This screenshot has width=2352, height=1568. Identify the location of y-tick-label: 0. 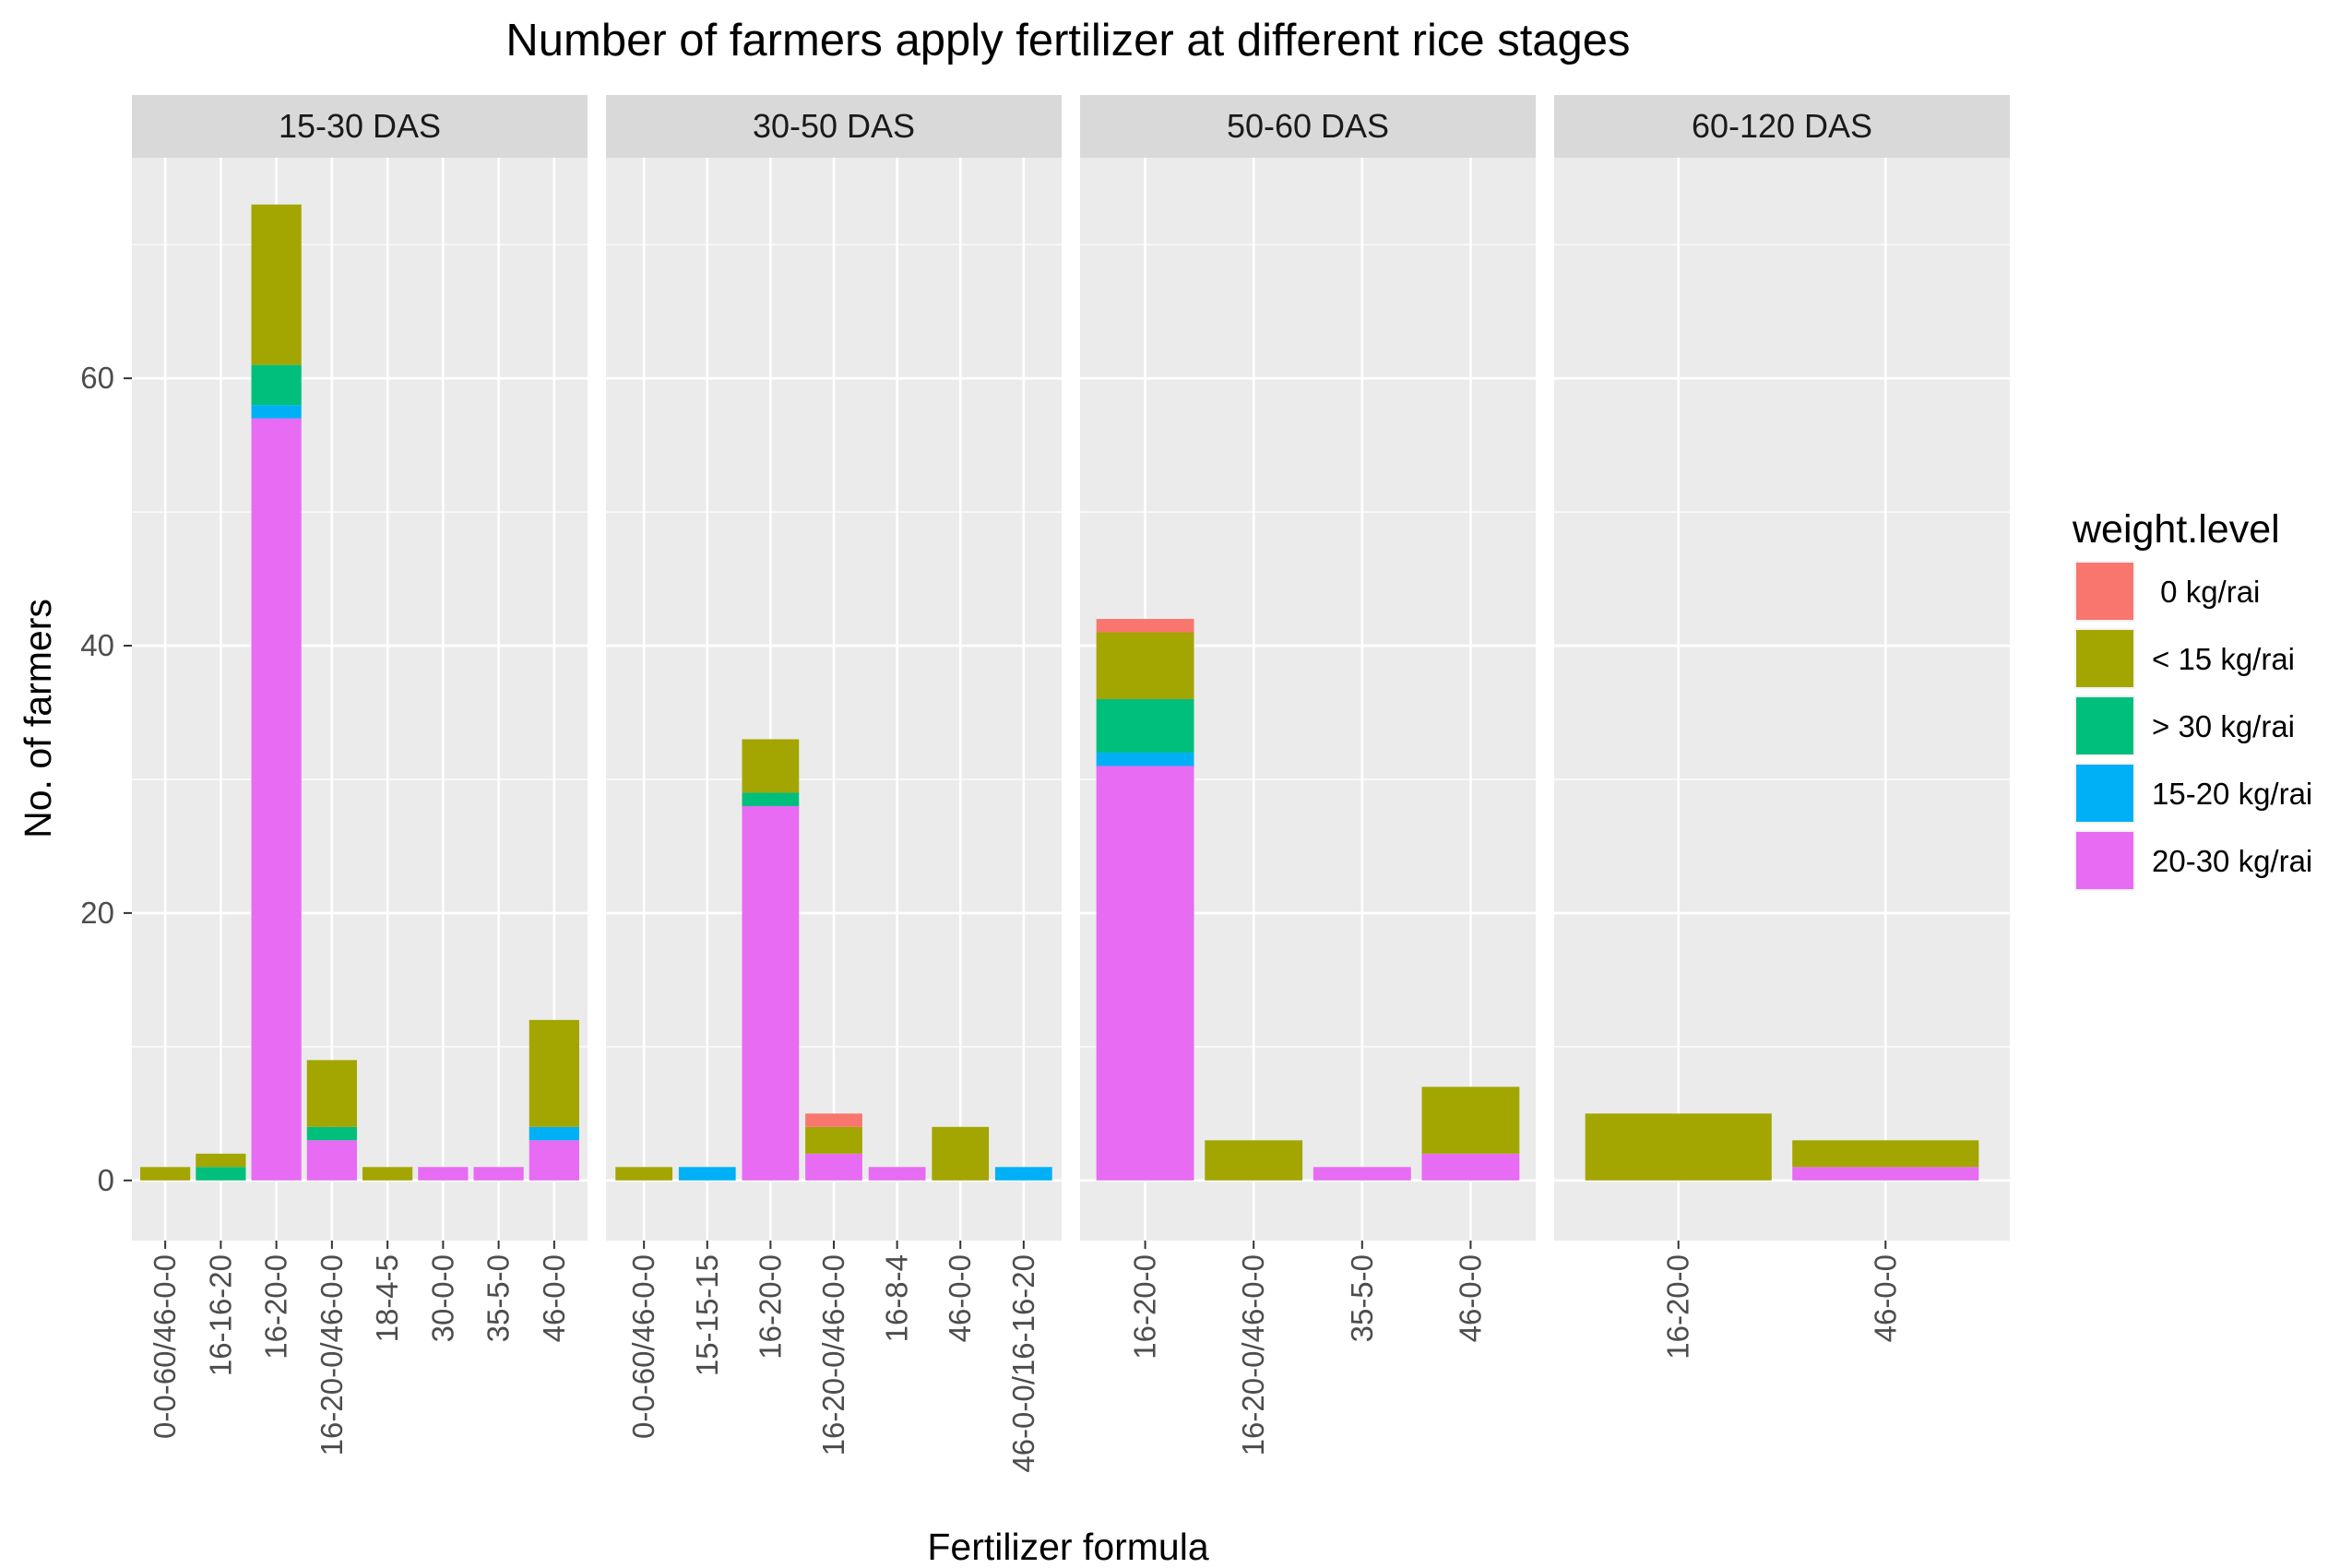
(106, 1180).